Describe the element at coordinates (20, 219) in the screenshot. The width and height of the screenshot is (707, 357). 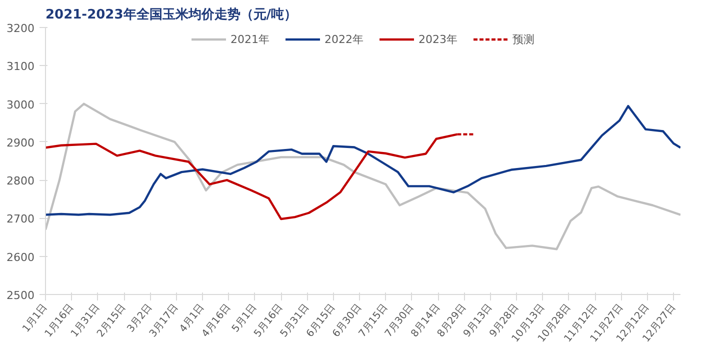
I see `y-tick-label: 2700` at that location.